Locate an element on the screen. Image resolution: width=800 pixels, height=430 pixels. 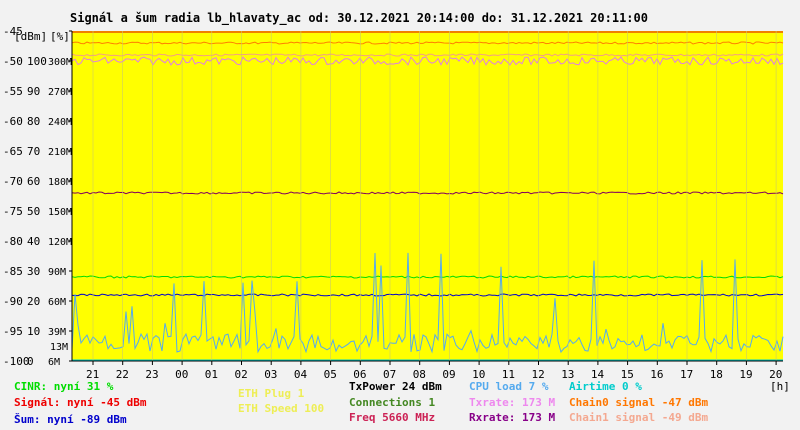
y-tick-label-rate: 6M is located at coordinates (54, 362).